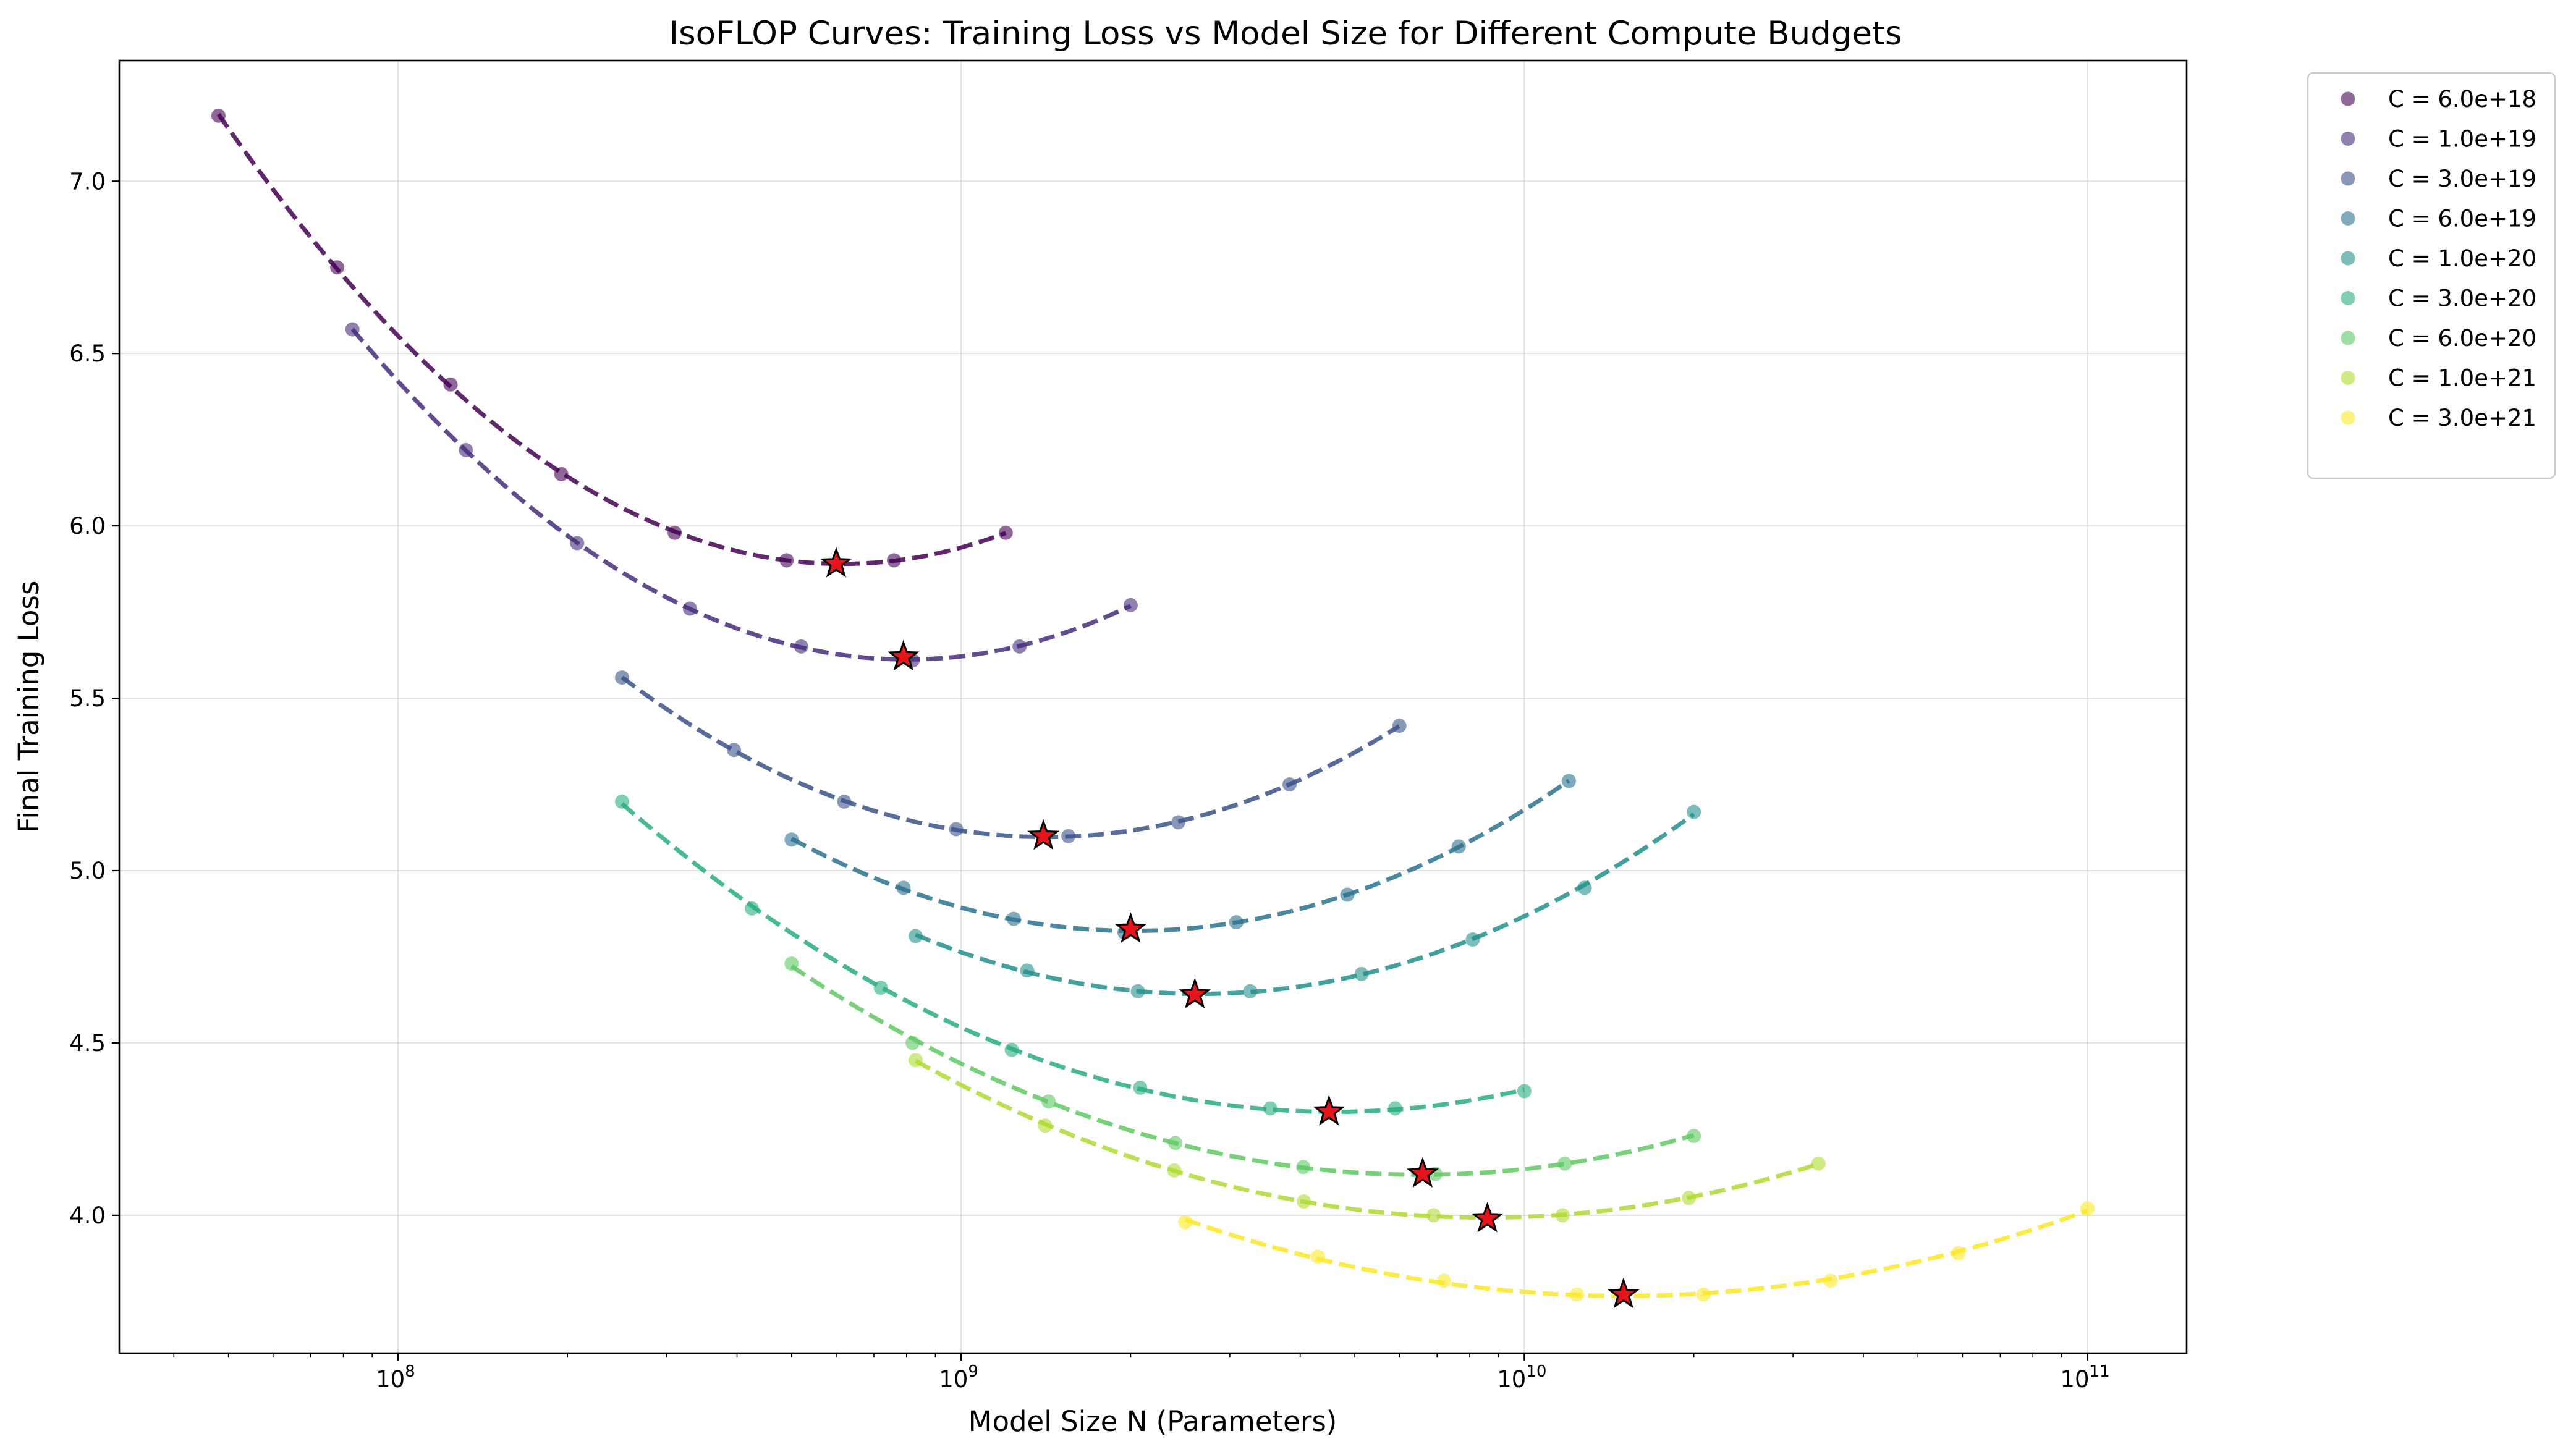 This screenshot has width=2576, height=1452. I want to click on legend-label: C = 3.0e+20, so click(2462, 298).